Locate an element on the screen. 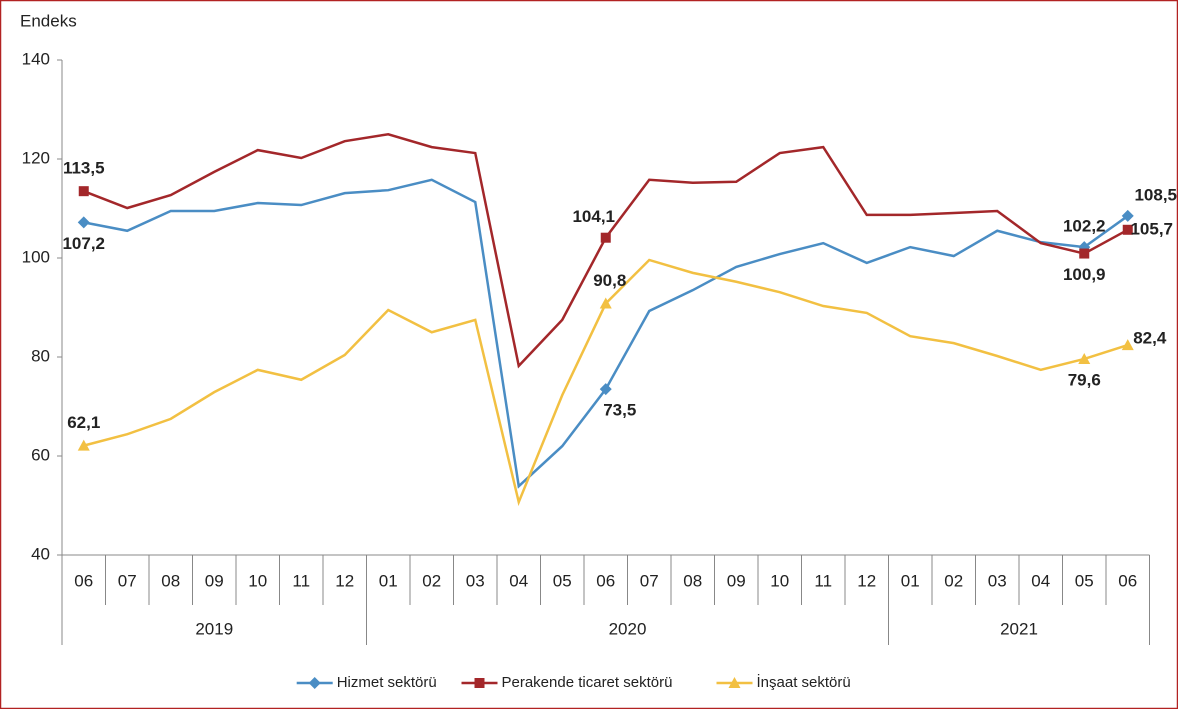  data-label: 108,5 is located at coordinates (1155, 194).